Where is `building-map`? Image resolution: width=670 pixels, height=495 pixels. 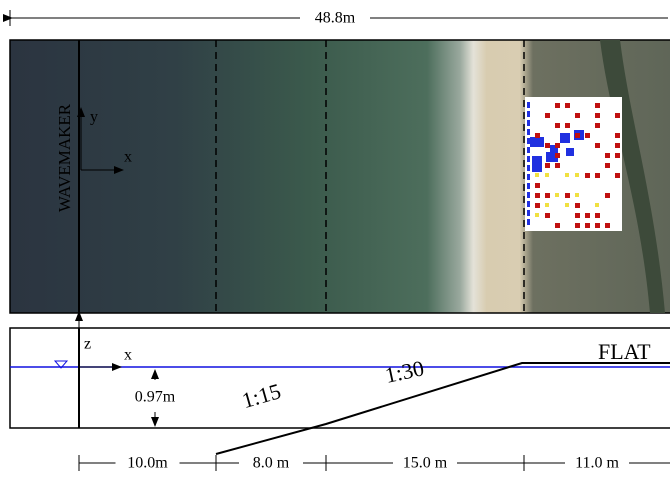 building-map is located at coordinates (573, 165).